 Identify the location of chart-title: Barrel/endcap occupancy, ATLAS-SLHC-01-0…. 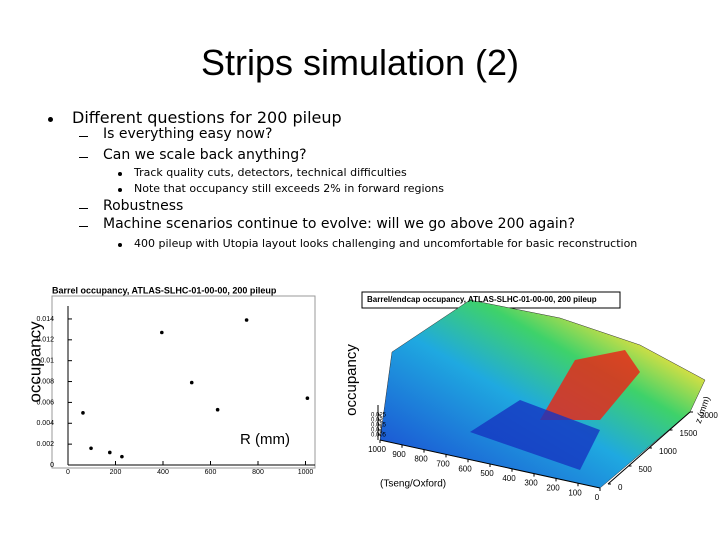
(482, 299).